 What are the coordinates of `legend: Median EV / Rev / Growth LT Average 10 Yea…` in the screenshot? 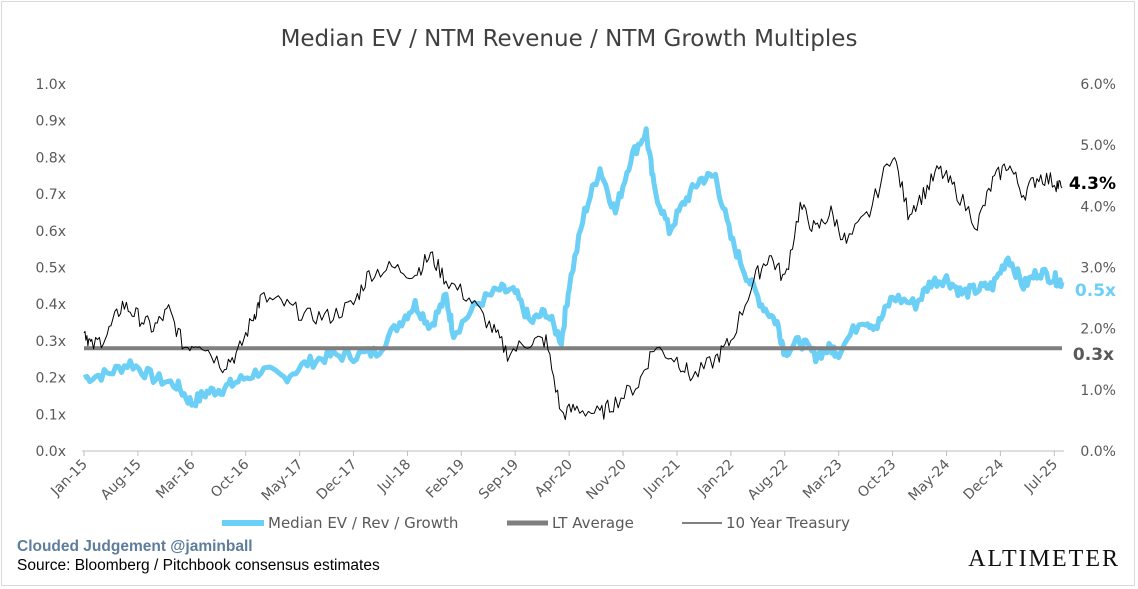 It's located at (536, 523).